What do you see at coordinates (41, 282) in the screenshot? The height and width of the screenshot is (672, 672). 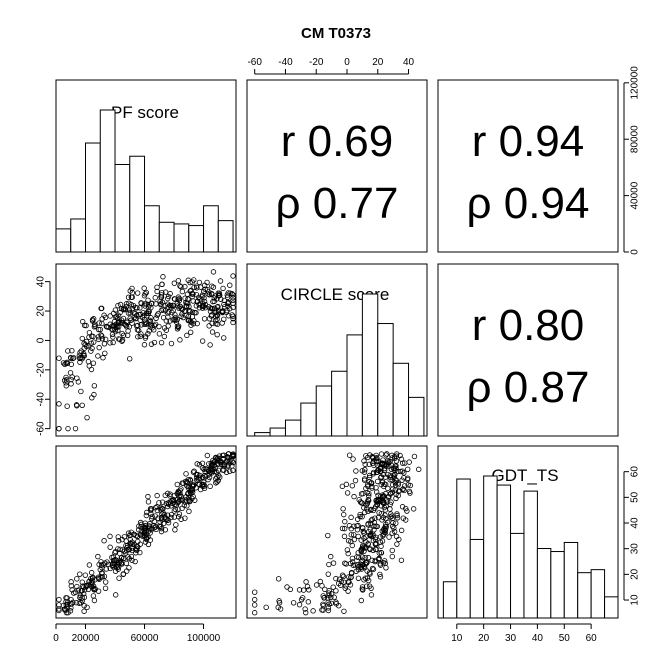 I see `y-axis-circle-tick-label-5: 40` at bounding box center [41, 282].